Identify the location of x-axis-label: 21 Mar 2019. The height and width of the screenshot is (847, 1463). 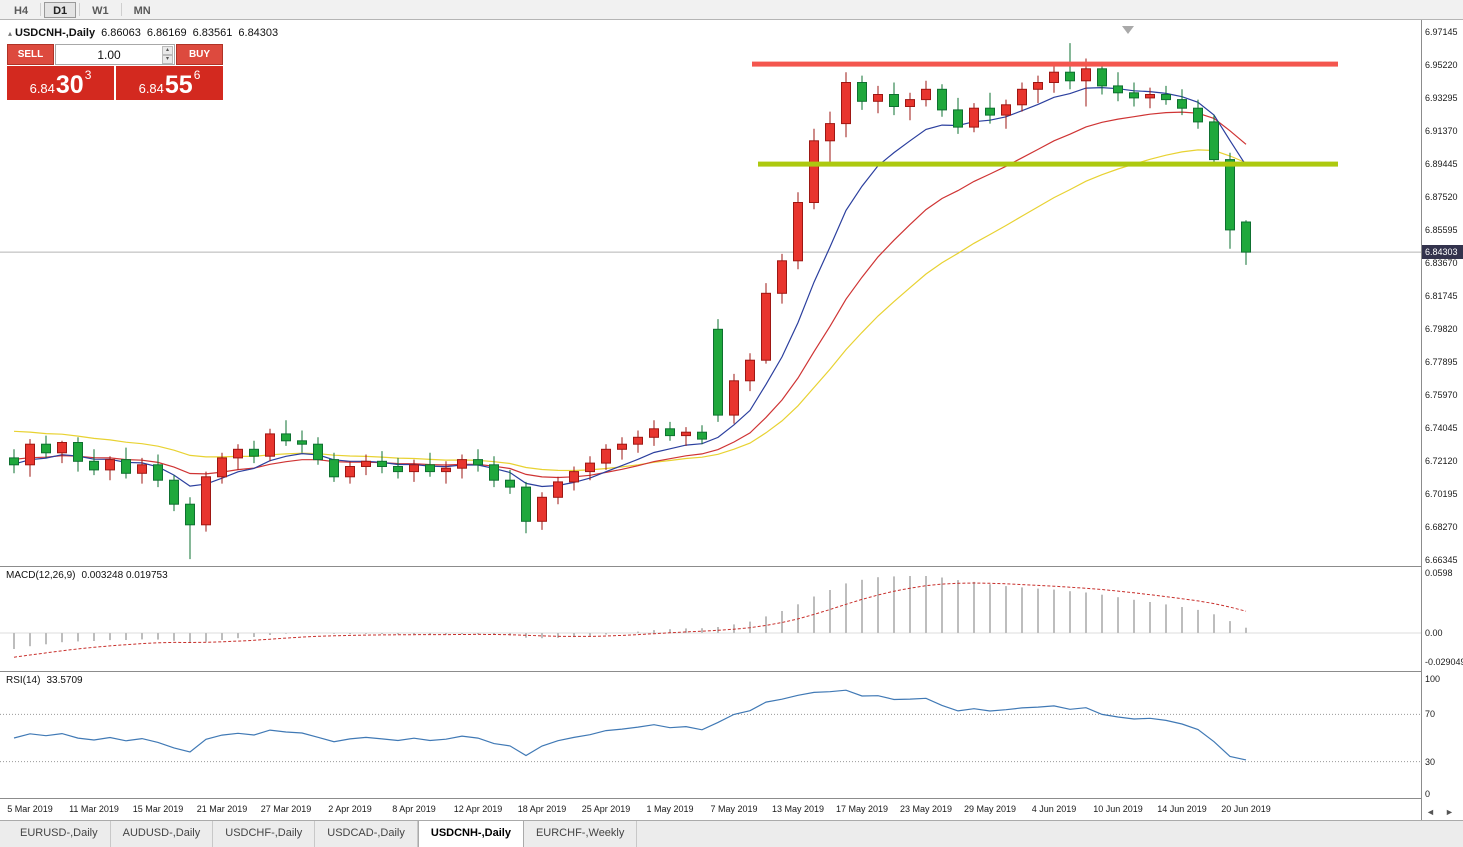
(222, 809).